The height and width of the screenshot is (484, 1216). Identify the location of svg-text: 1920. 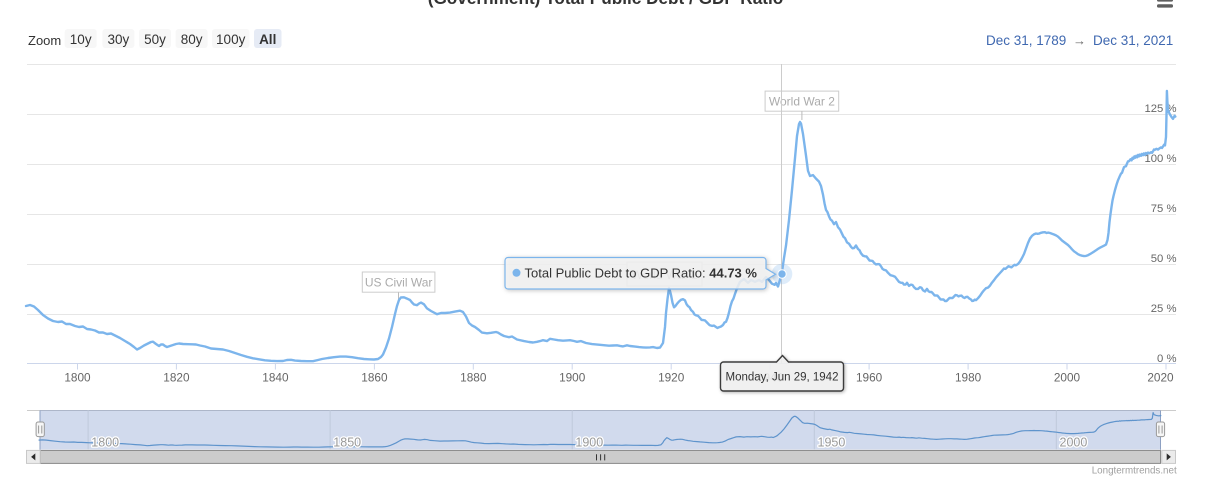
(671, 378).